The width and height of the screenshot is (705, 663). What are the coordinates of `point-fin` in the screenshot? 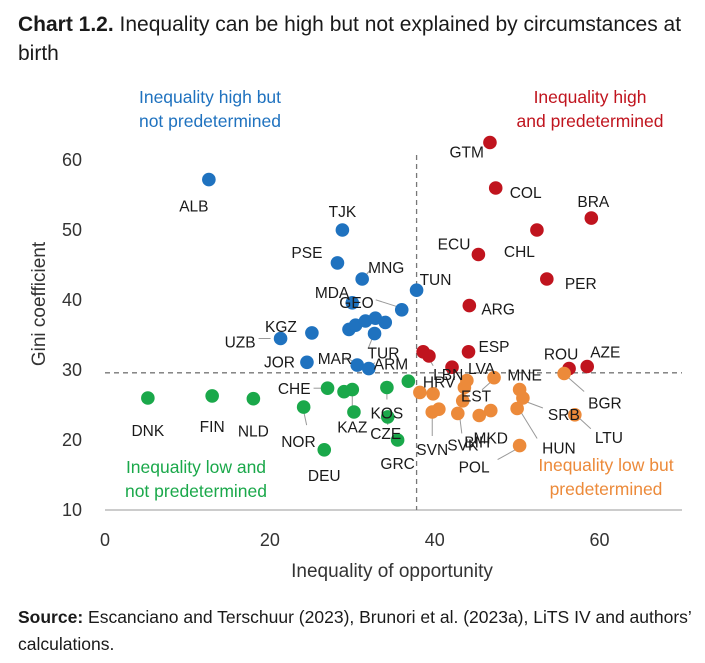 It's located at (212, 396).